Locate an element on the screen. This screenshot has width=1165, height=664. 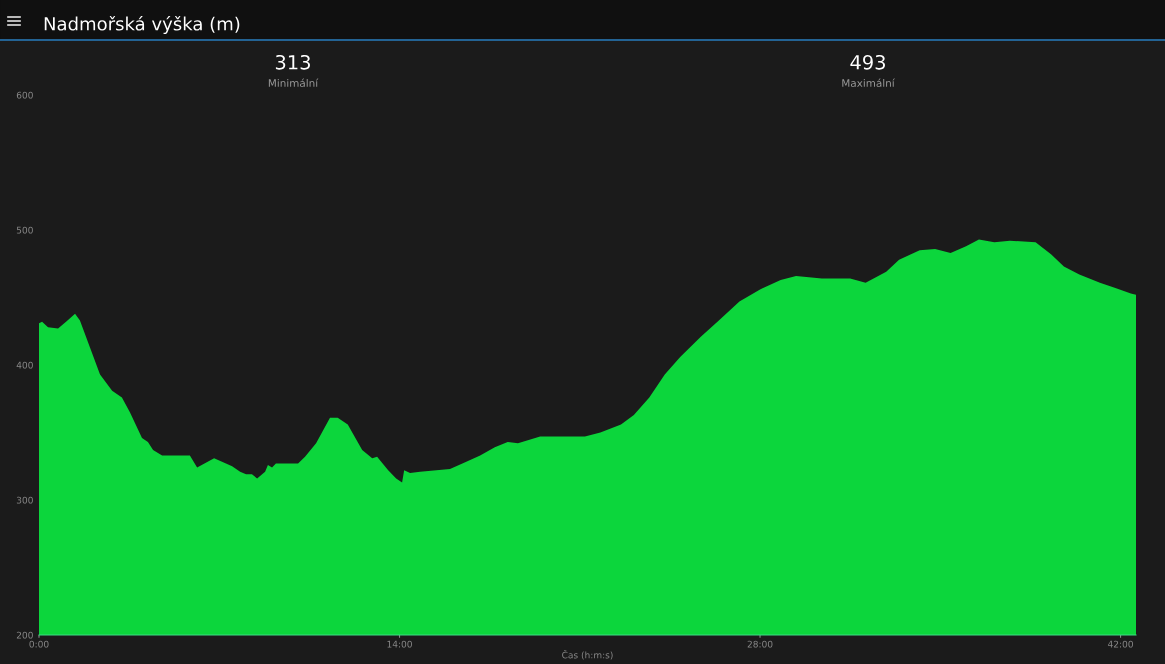
y-tick-label: 500 is located at coordinates (24, 230).